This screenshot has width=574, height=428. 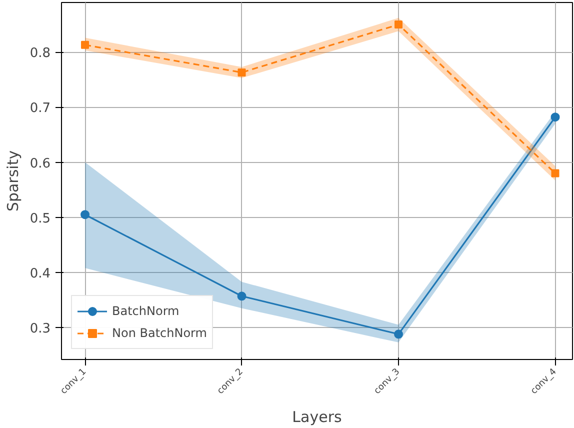 I want to click on y-tick-label: 0.8, so click(x=40, y=54).